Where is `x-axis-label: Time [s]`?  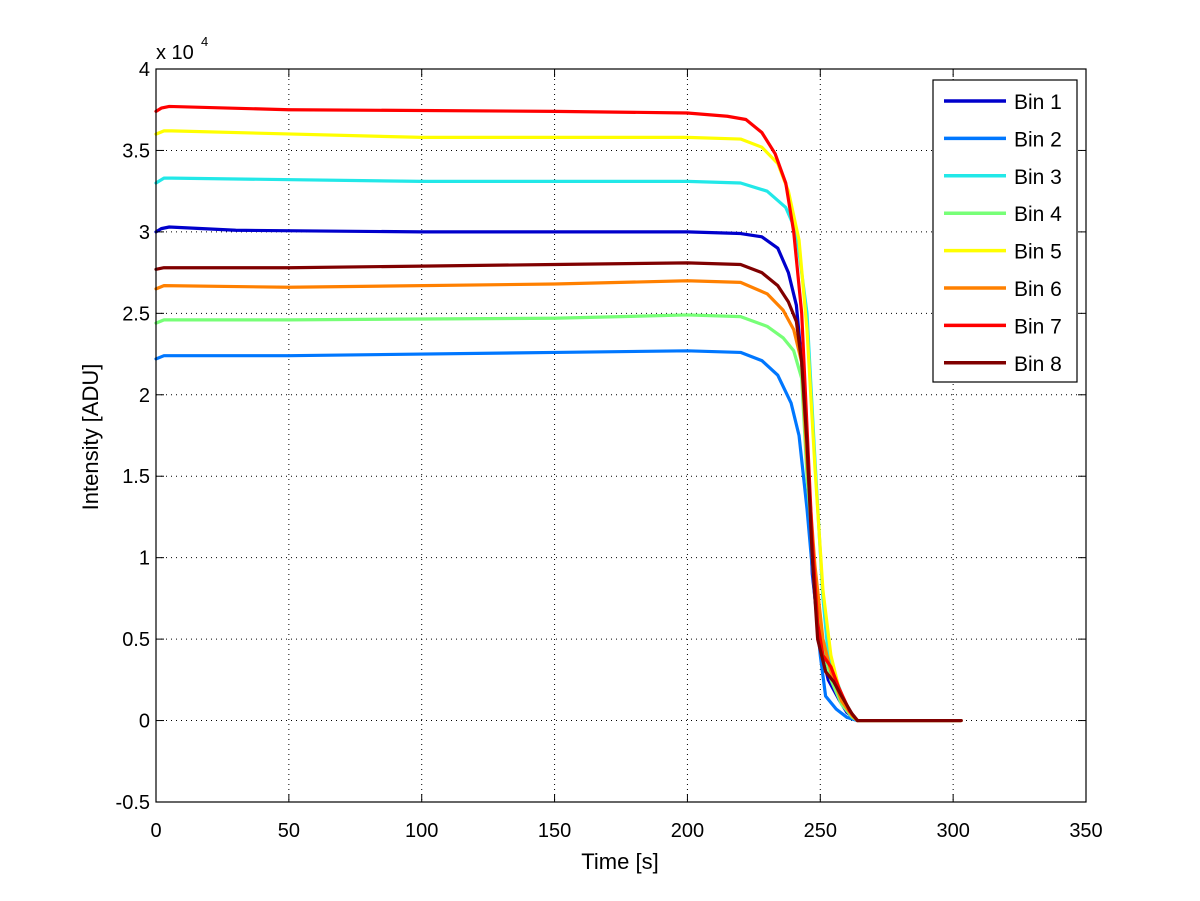
x-axis-label: Time [s] is located at coordinates (619, 861).